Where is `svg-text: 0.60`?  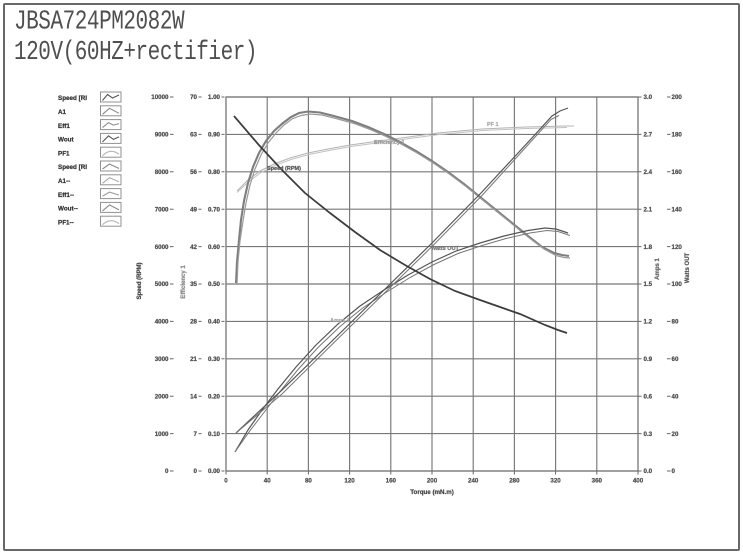 svg-text: 0.60 is located at coordinates (214, 247).